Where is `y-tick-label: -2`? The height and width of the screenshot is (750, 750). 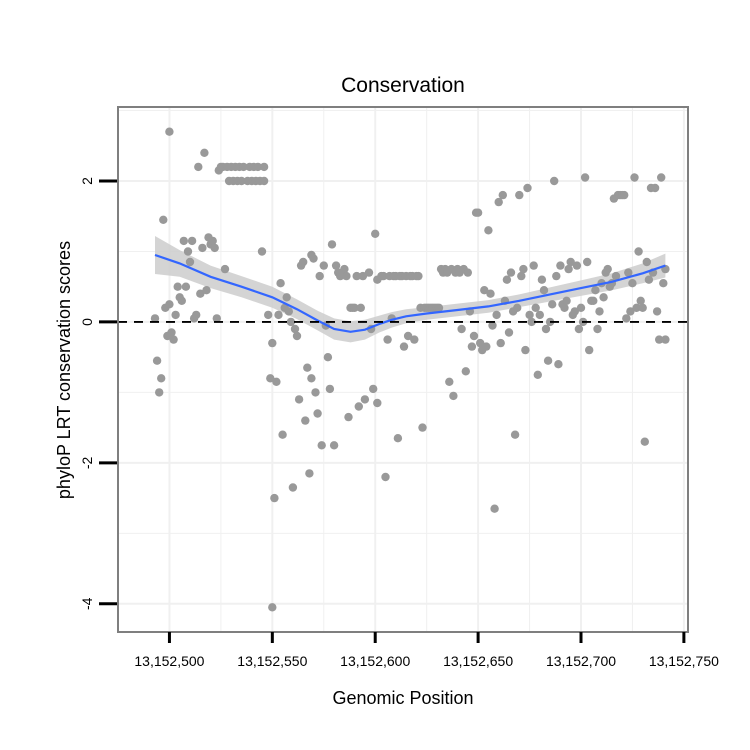
y-tick-label: -2 is located at coordinates (87, 462).